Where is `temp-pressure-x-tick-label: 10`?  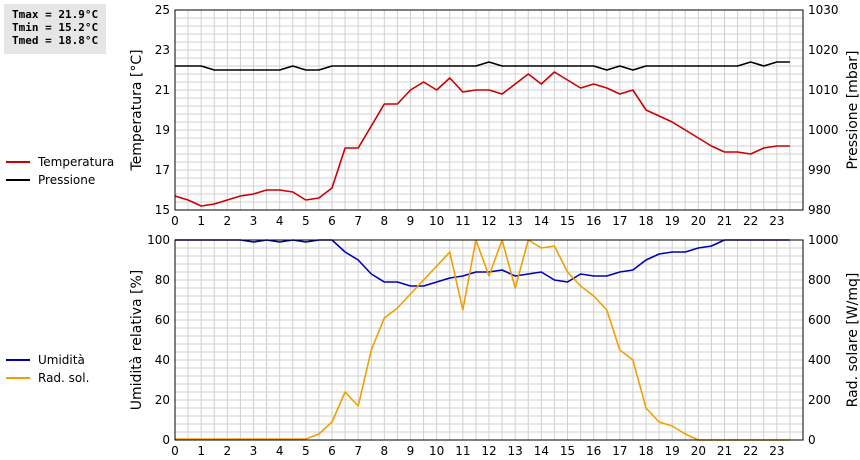 temp-pressure-x-tick-label: 10 is located at coordinates (436, 221).